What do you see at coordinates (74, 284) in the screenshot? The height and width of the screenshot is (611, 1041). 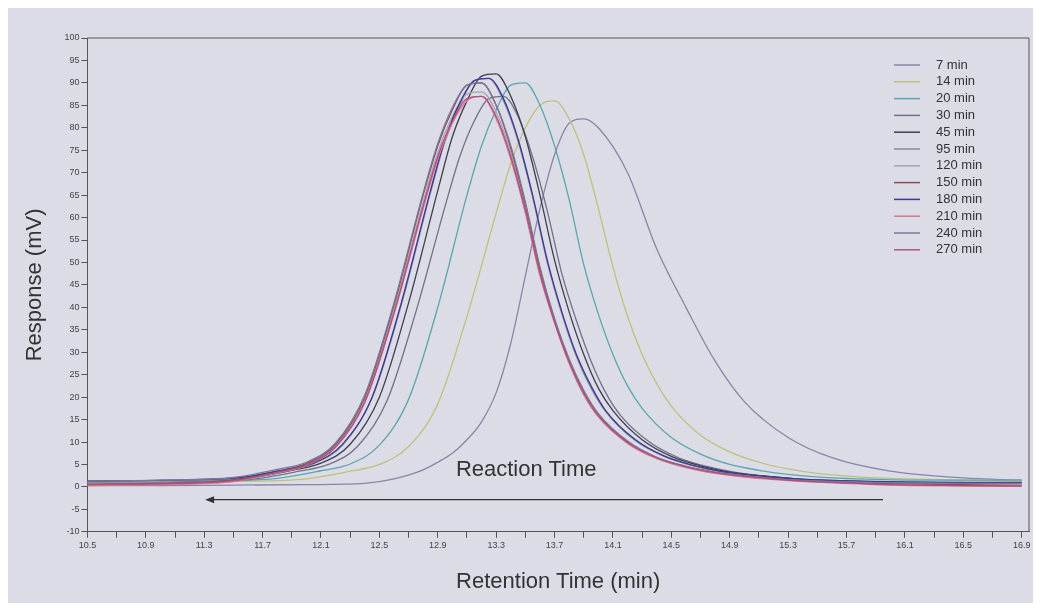 I see `y-tick-label: 45` at bounding box center [74, 284].